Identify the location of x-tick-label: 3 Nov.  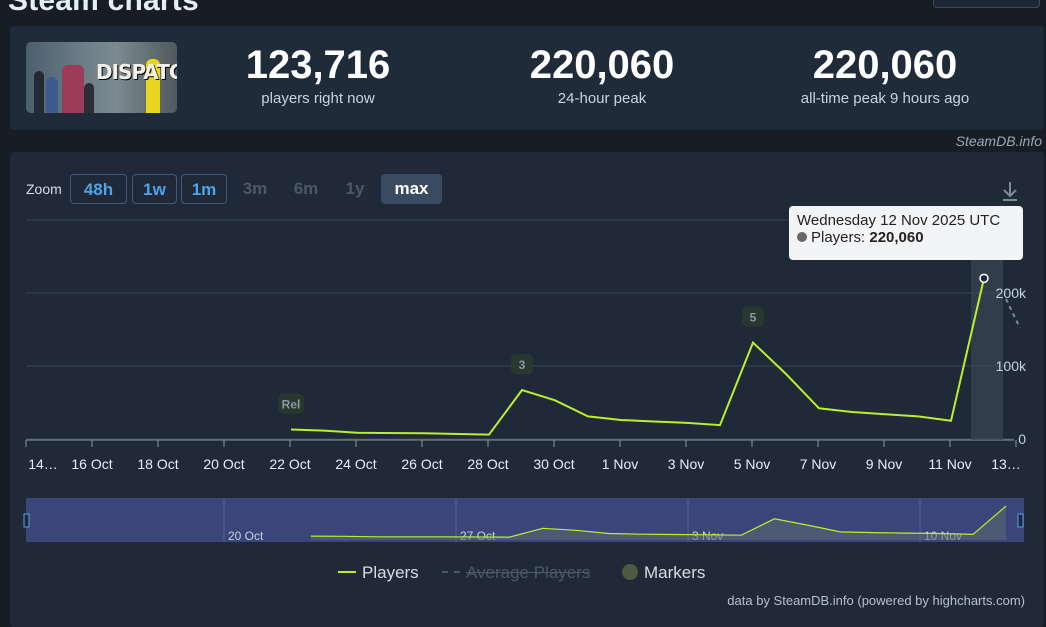
(686, 464).